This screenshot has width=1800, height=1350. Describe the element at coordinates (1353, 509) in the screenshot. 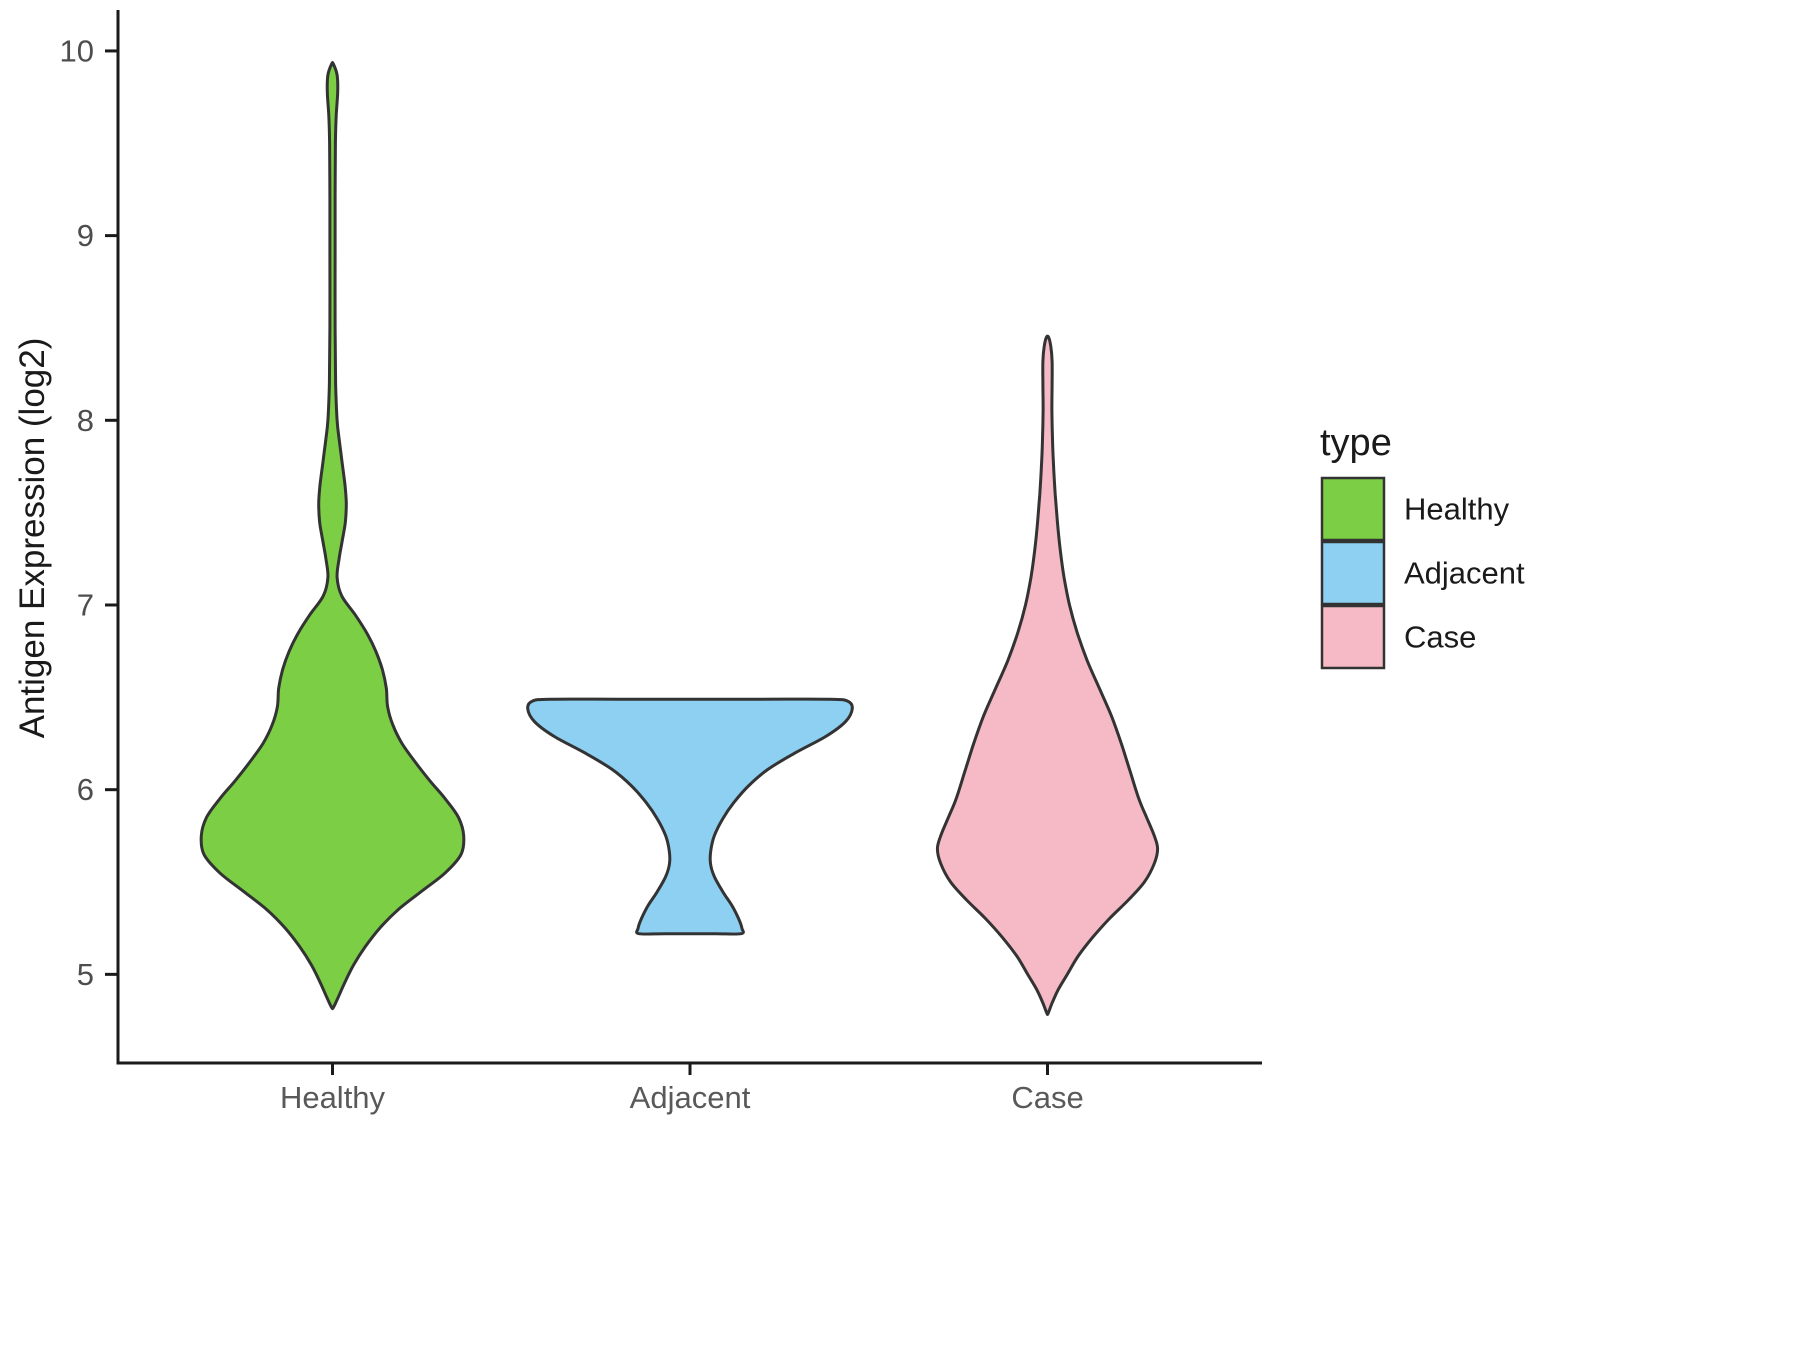

I see `legend-key-healthy` at that location.